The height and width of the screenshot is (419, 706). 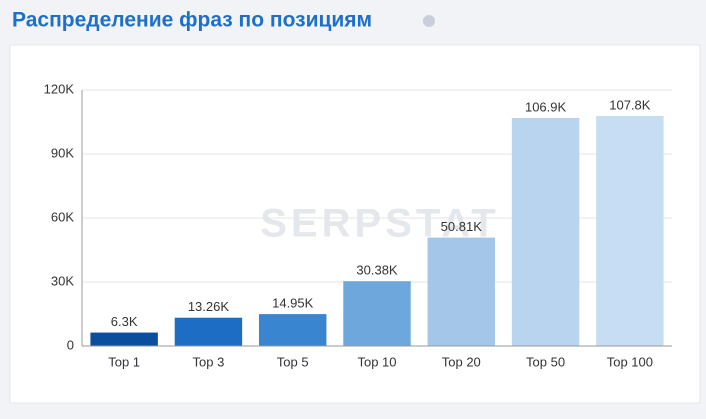 What do you see at coordinates (545, 361) in the screenshot?
I see `x-tick-label: Top 50` at bounding box center [545, 361].